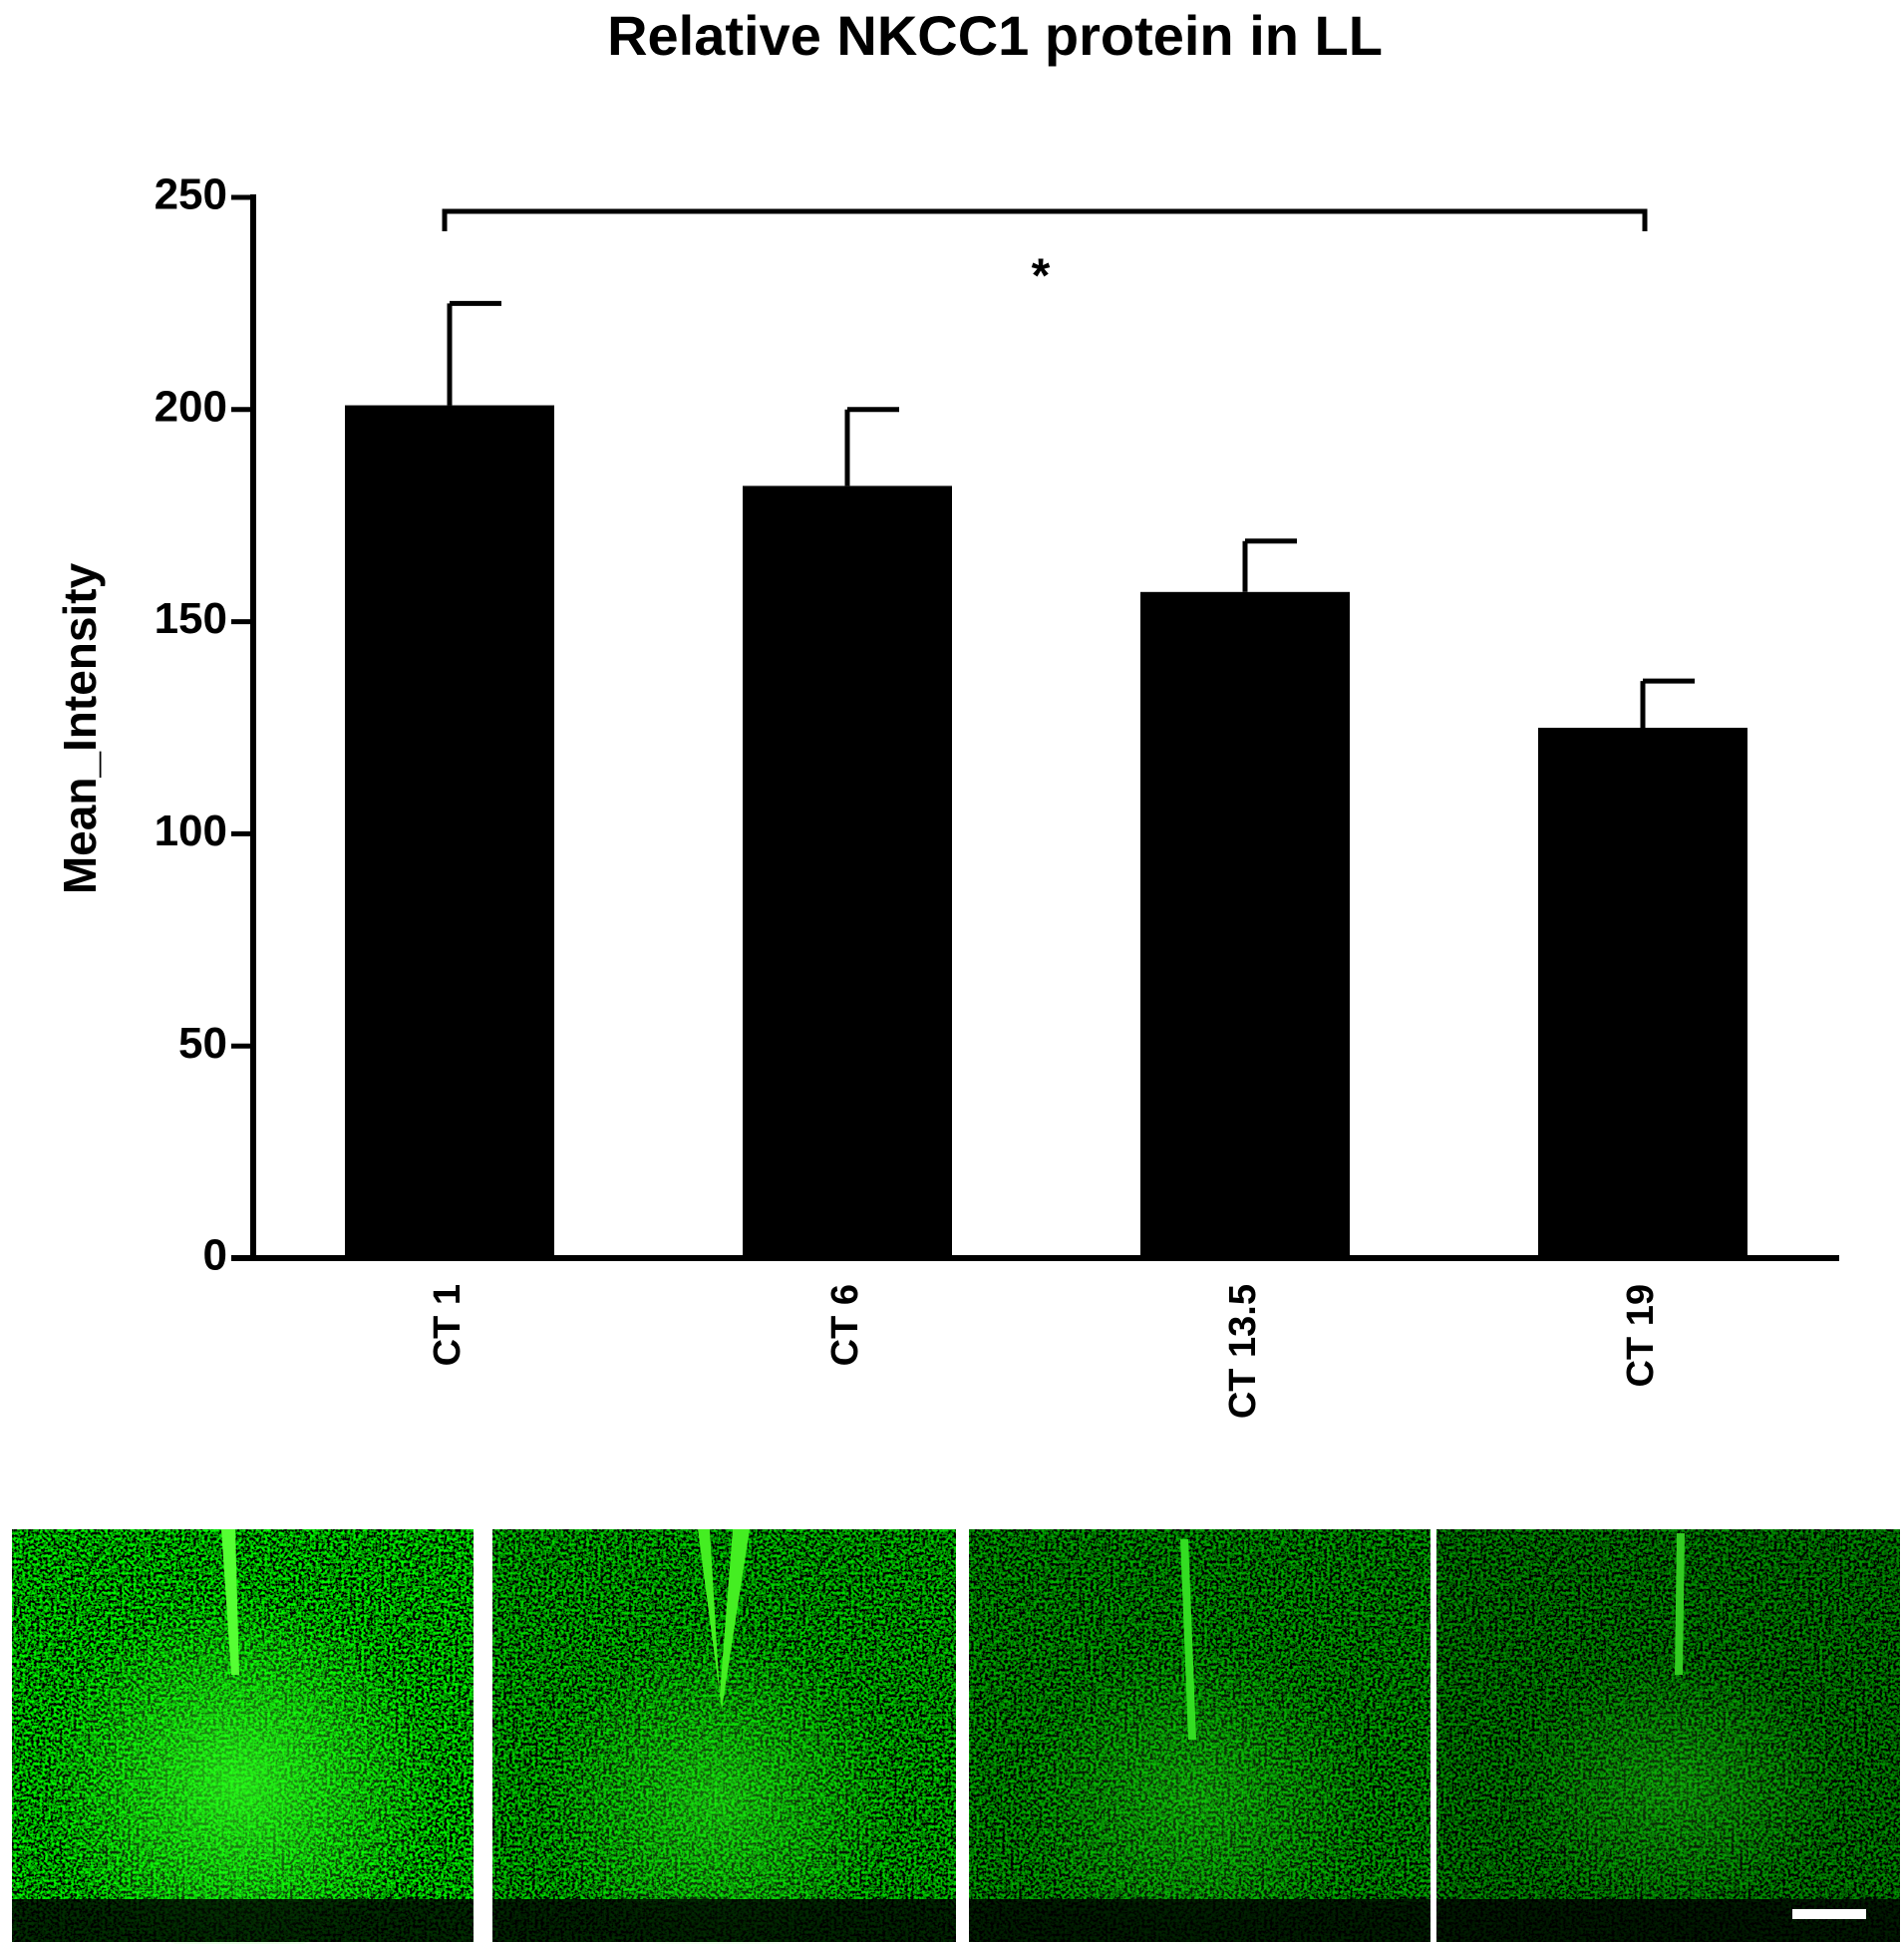  I want to click on y-tick-label: 50, so click(202, 1043).